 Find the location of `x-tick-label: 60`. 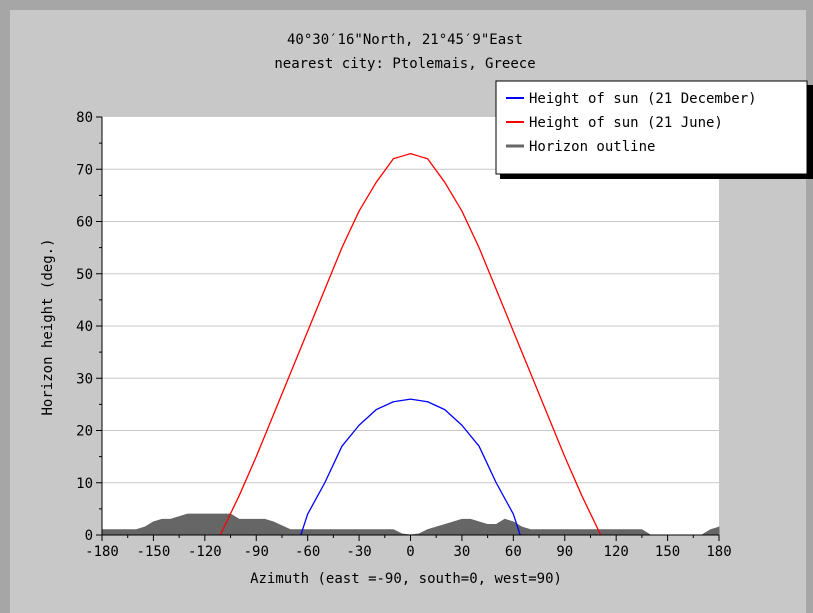

x-tick-label: 60 is located at coordinates (513, 552).